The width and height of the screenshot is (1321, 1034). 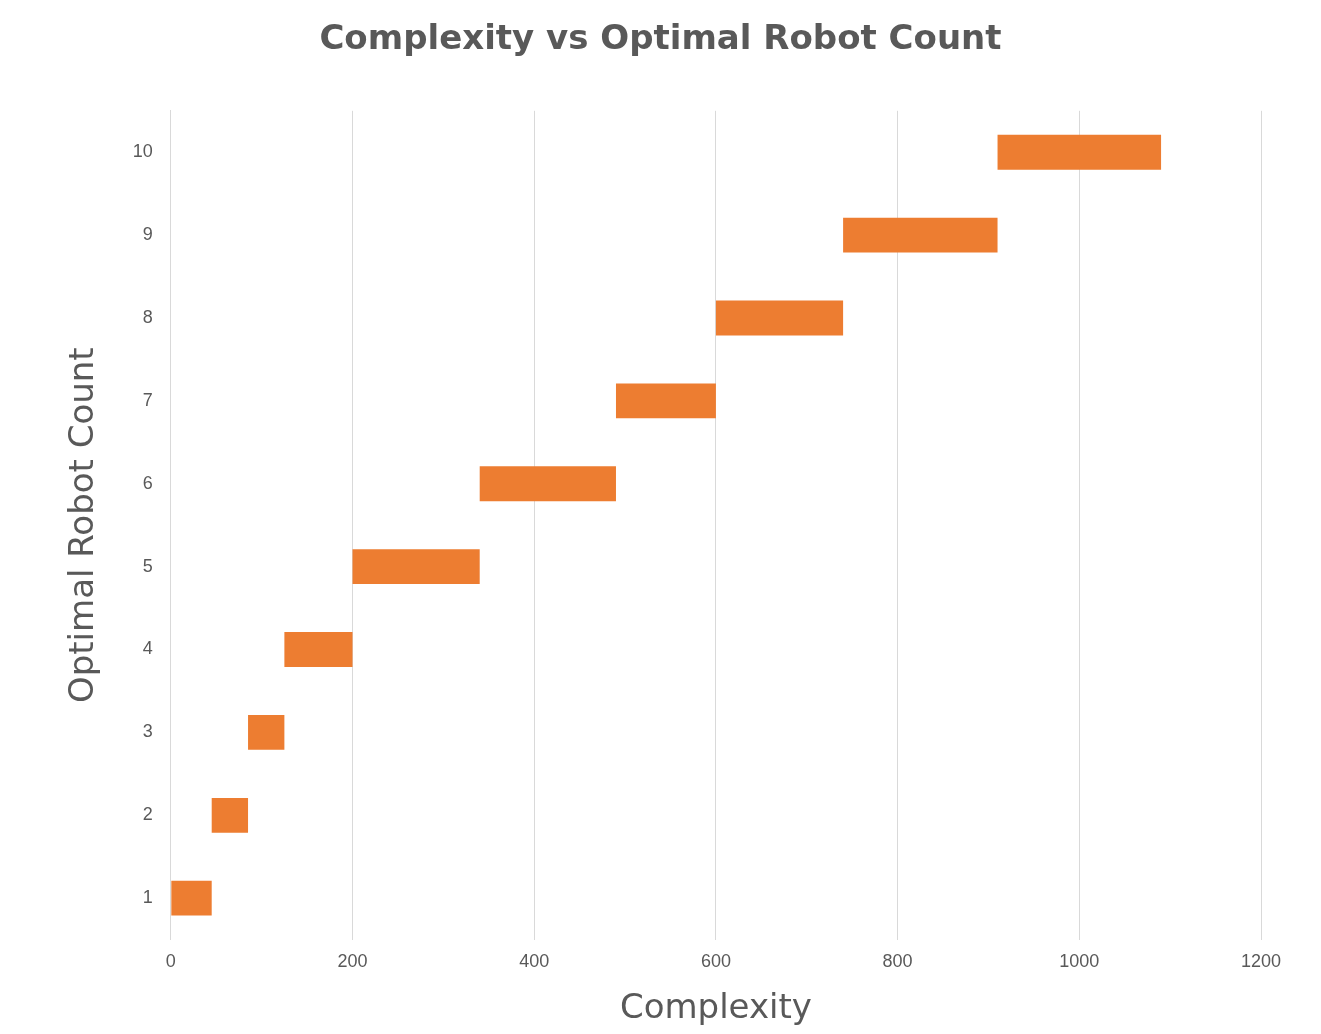 What do you see at coordinates (147, 648) in the screenshot?
I see `y-tick-label: 4` at bounding box center [147, 648].